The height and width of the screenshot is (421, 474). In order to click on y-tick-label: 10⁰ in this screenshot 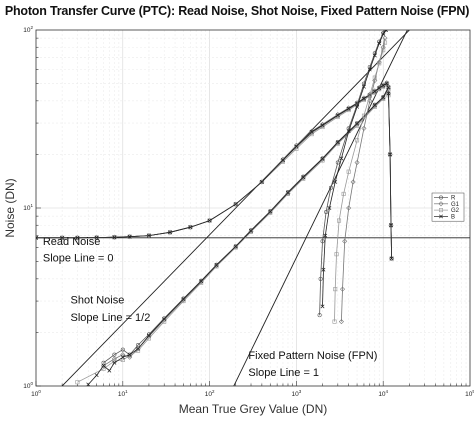, I will do `click(28, 385)`.